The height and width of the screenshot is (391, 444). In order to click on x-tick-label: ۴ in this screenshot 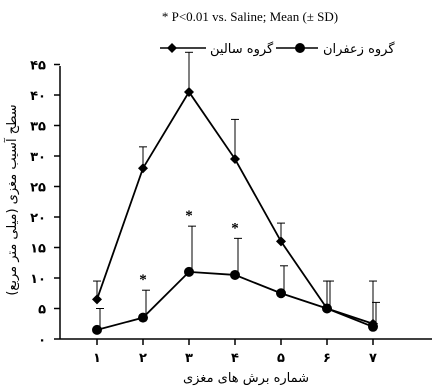, I will do `click(235, 358)`.